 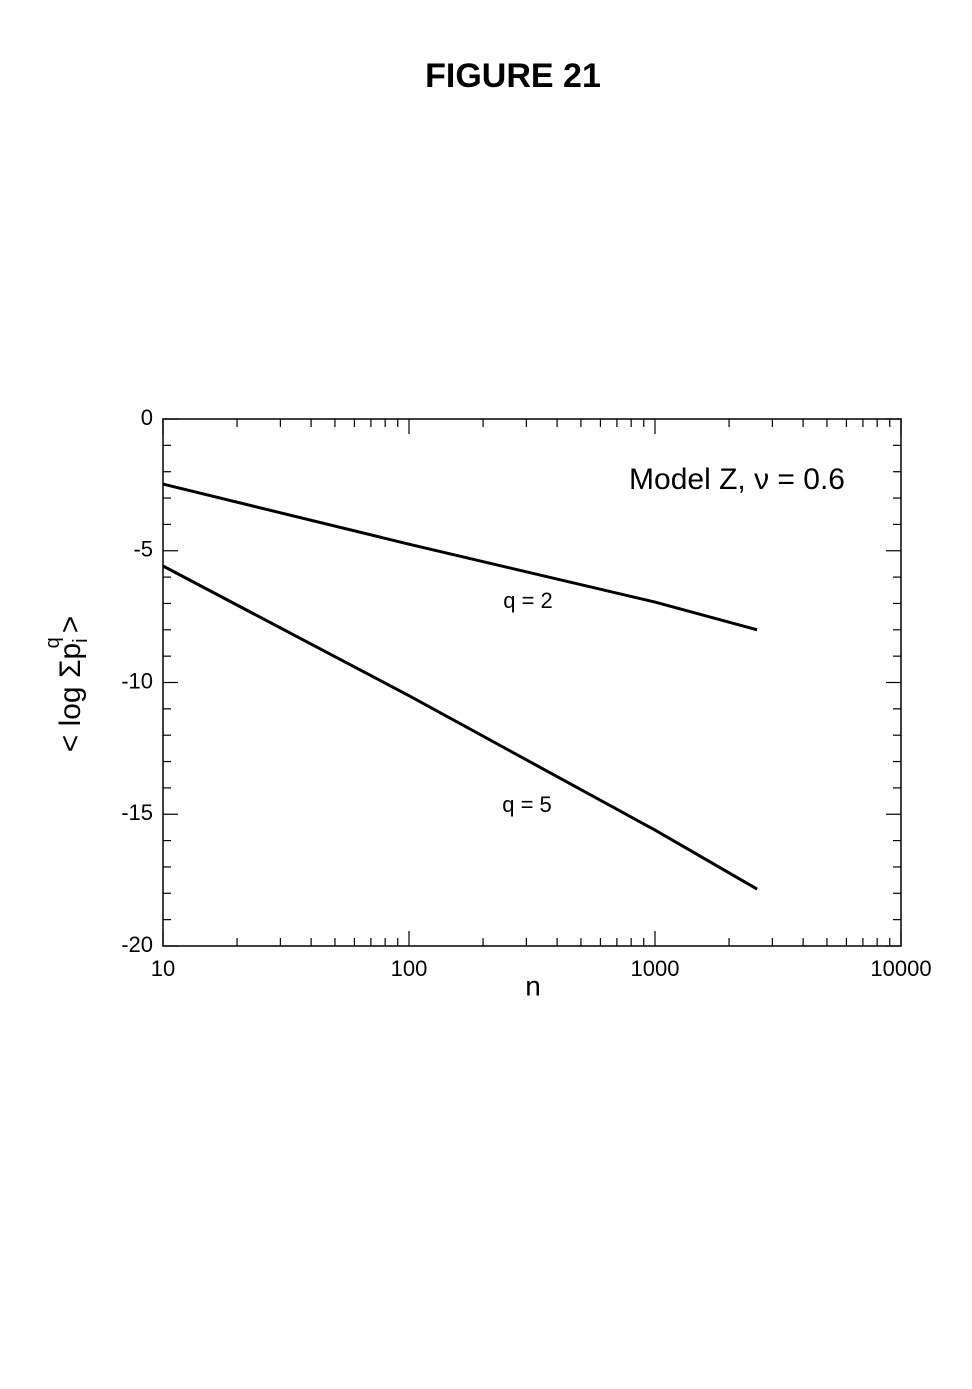 I want to click on y-label-sup: q, so click(x=53, y=642).